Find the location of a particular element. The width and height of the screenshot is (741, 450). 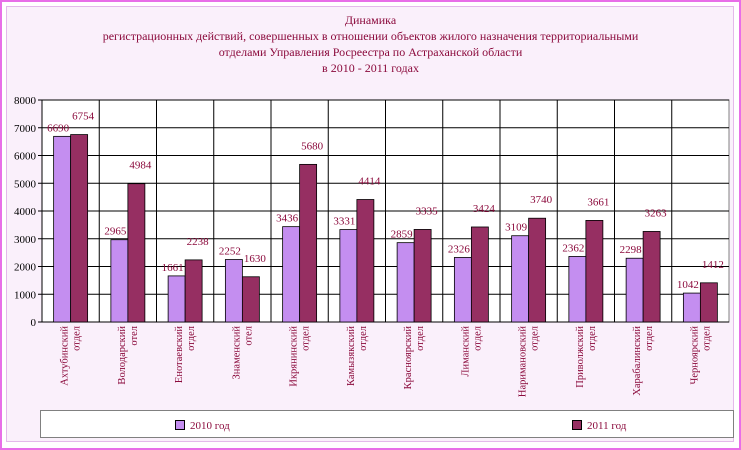

y-tick-label: 2000 is located at coordinates (25, 268).